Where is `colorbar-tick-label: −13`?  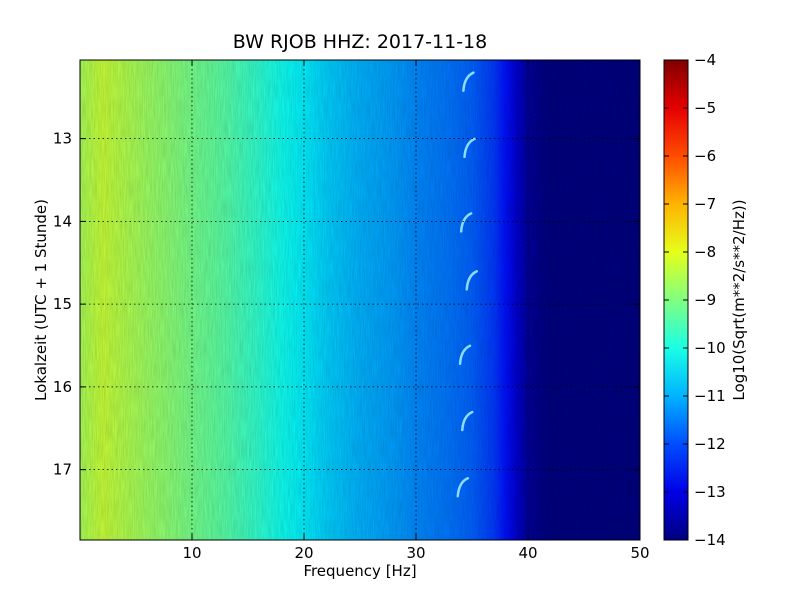
colorbar-tick-label: −13 is located at coordinates (710, 492).